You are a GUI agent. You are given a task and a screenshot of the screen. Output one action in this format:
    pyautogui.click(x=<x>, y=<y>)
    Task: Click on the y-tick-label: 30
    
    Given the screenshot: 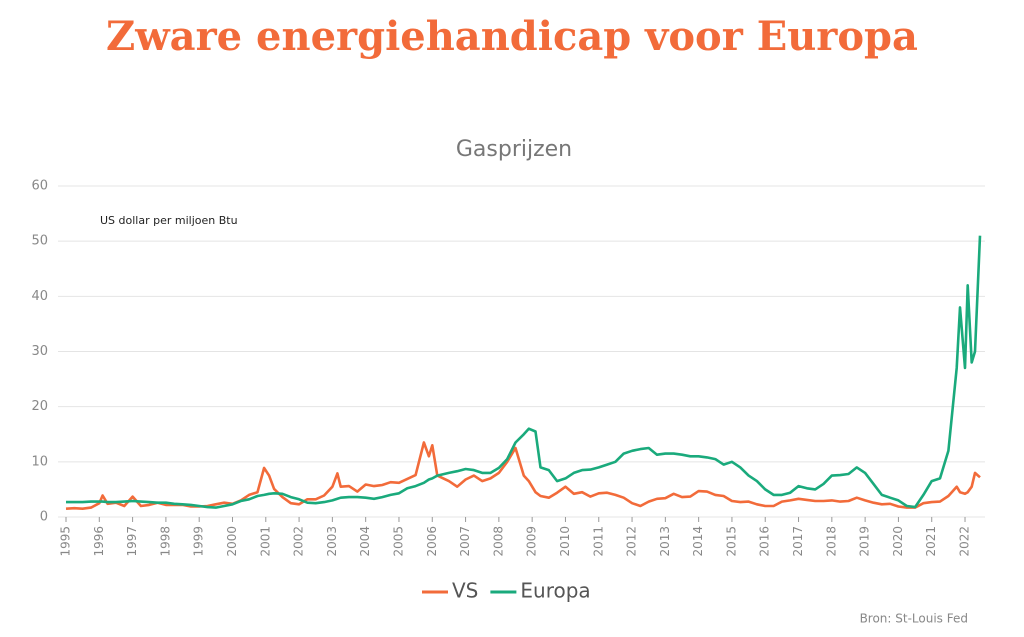 What is the action you would take?
    pyautogui.click(x=39, y=351)
    